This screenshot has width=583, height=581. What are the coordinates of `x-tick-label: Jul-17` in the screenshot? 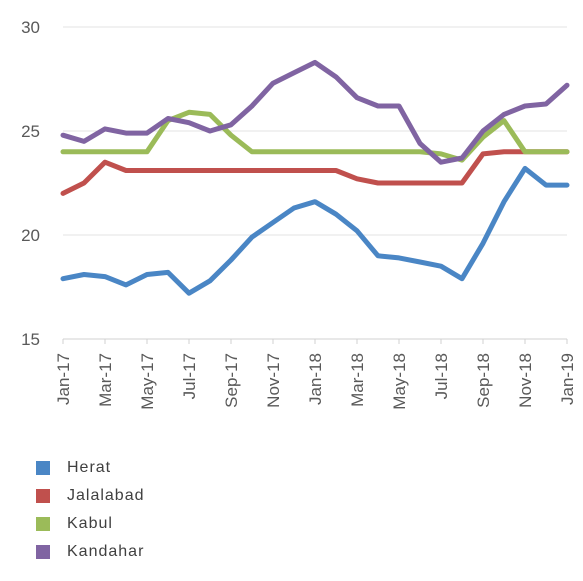 It's located at (189, 376).